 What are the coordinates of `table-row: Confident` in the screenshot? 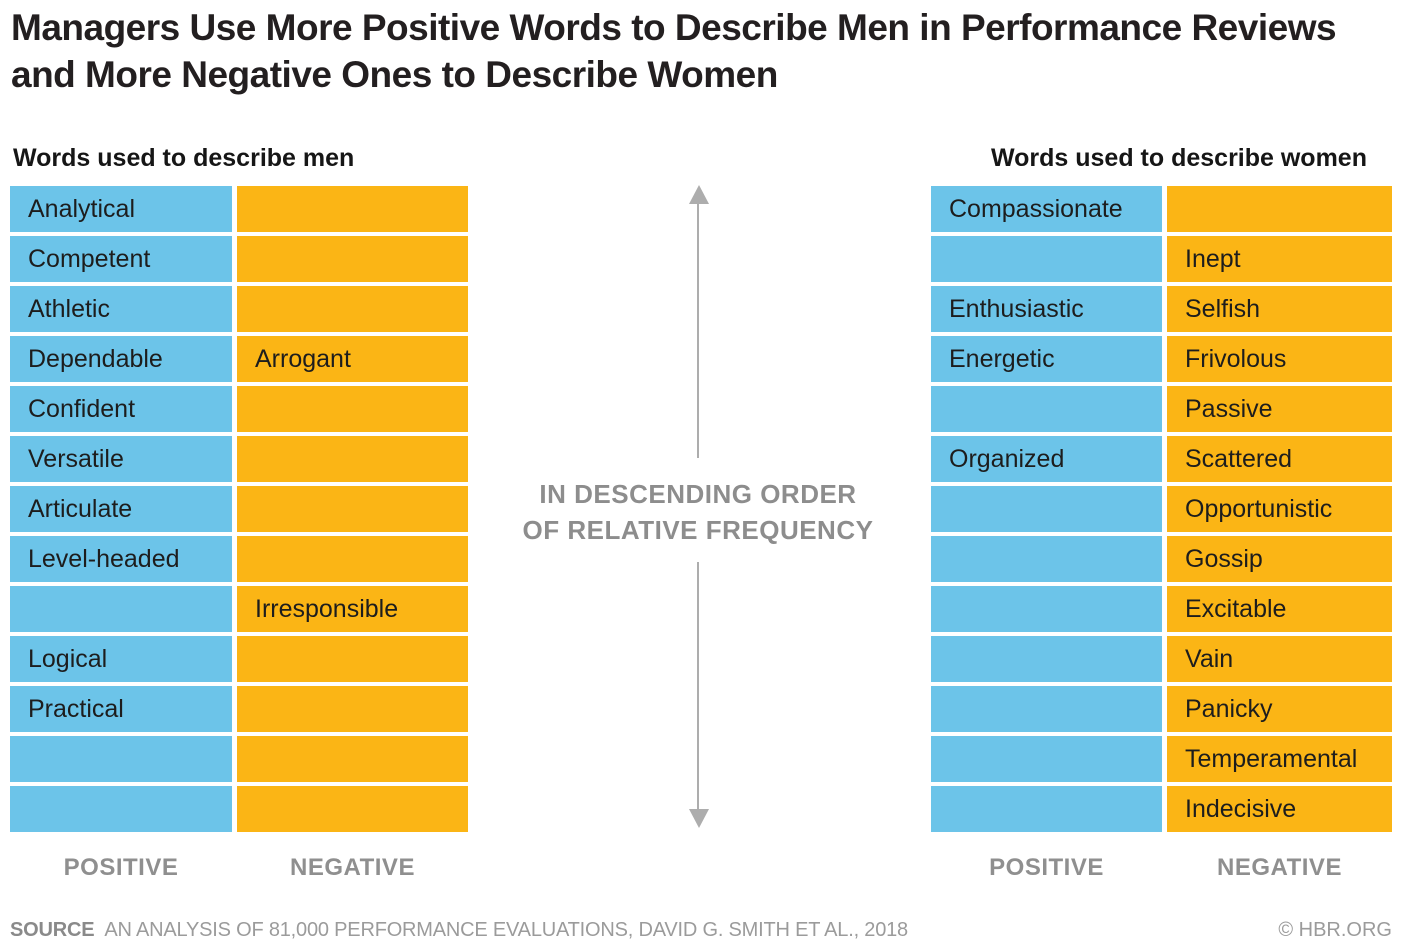 It's located at (239, 409).